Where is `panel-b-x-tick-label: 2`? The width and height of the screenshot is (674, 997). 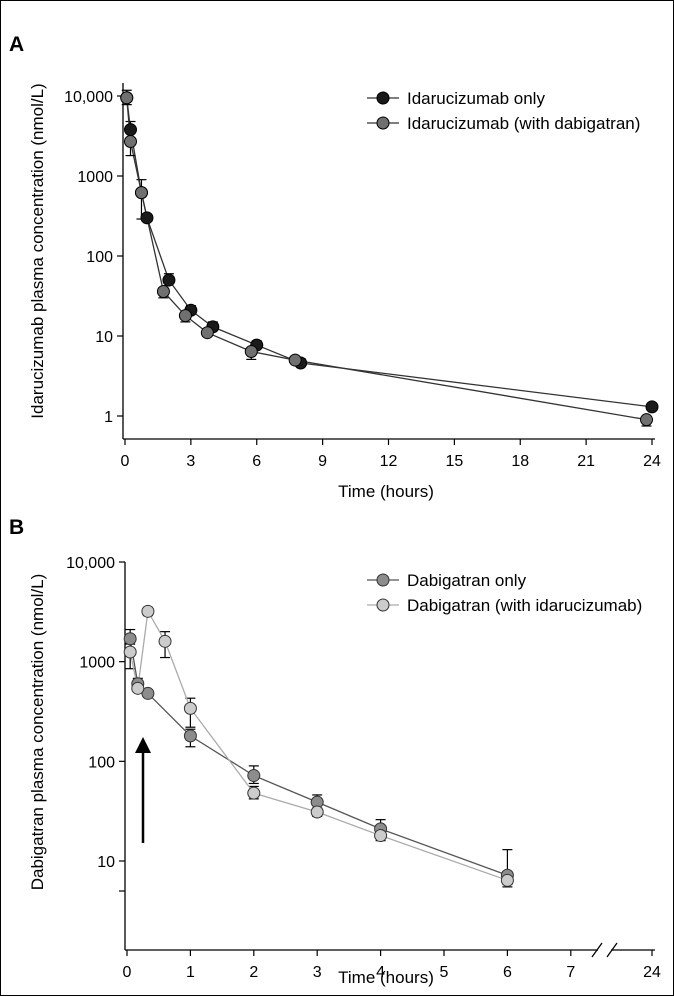
panel-b-x-tick-label: 2 is located at coordinates (253, 972).